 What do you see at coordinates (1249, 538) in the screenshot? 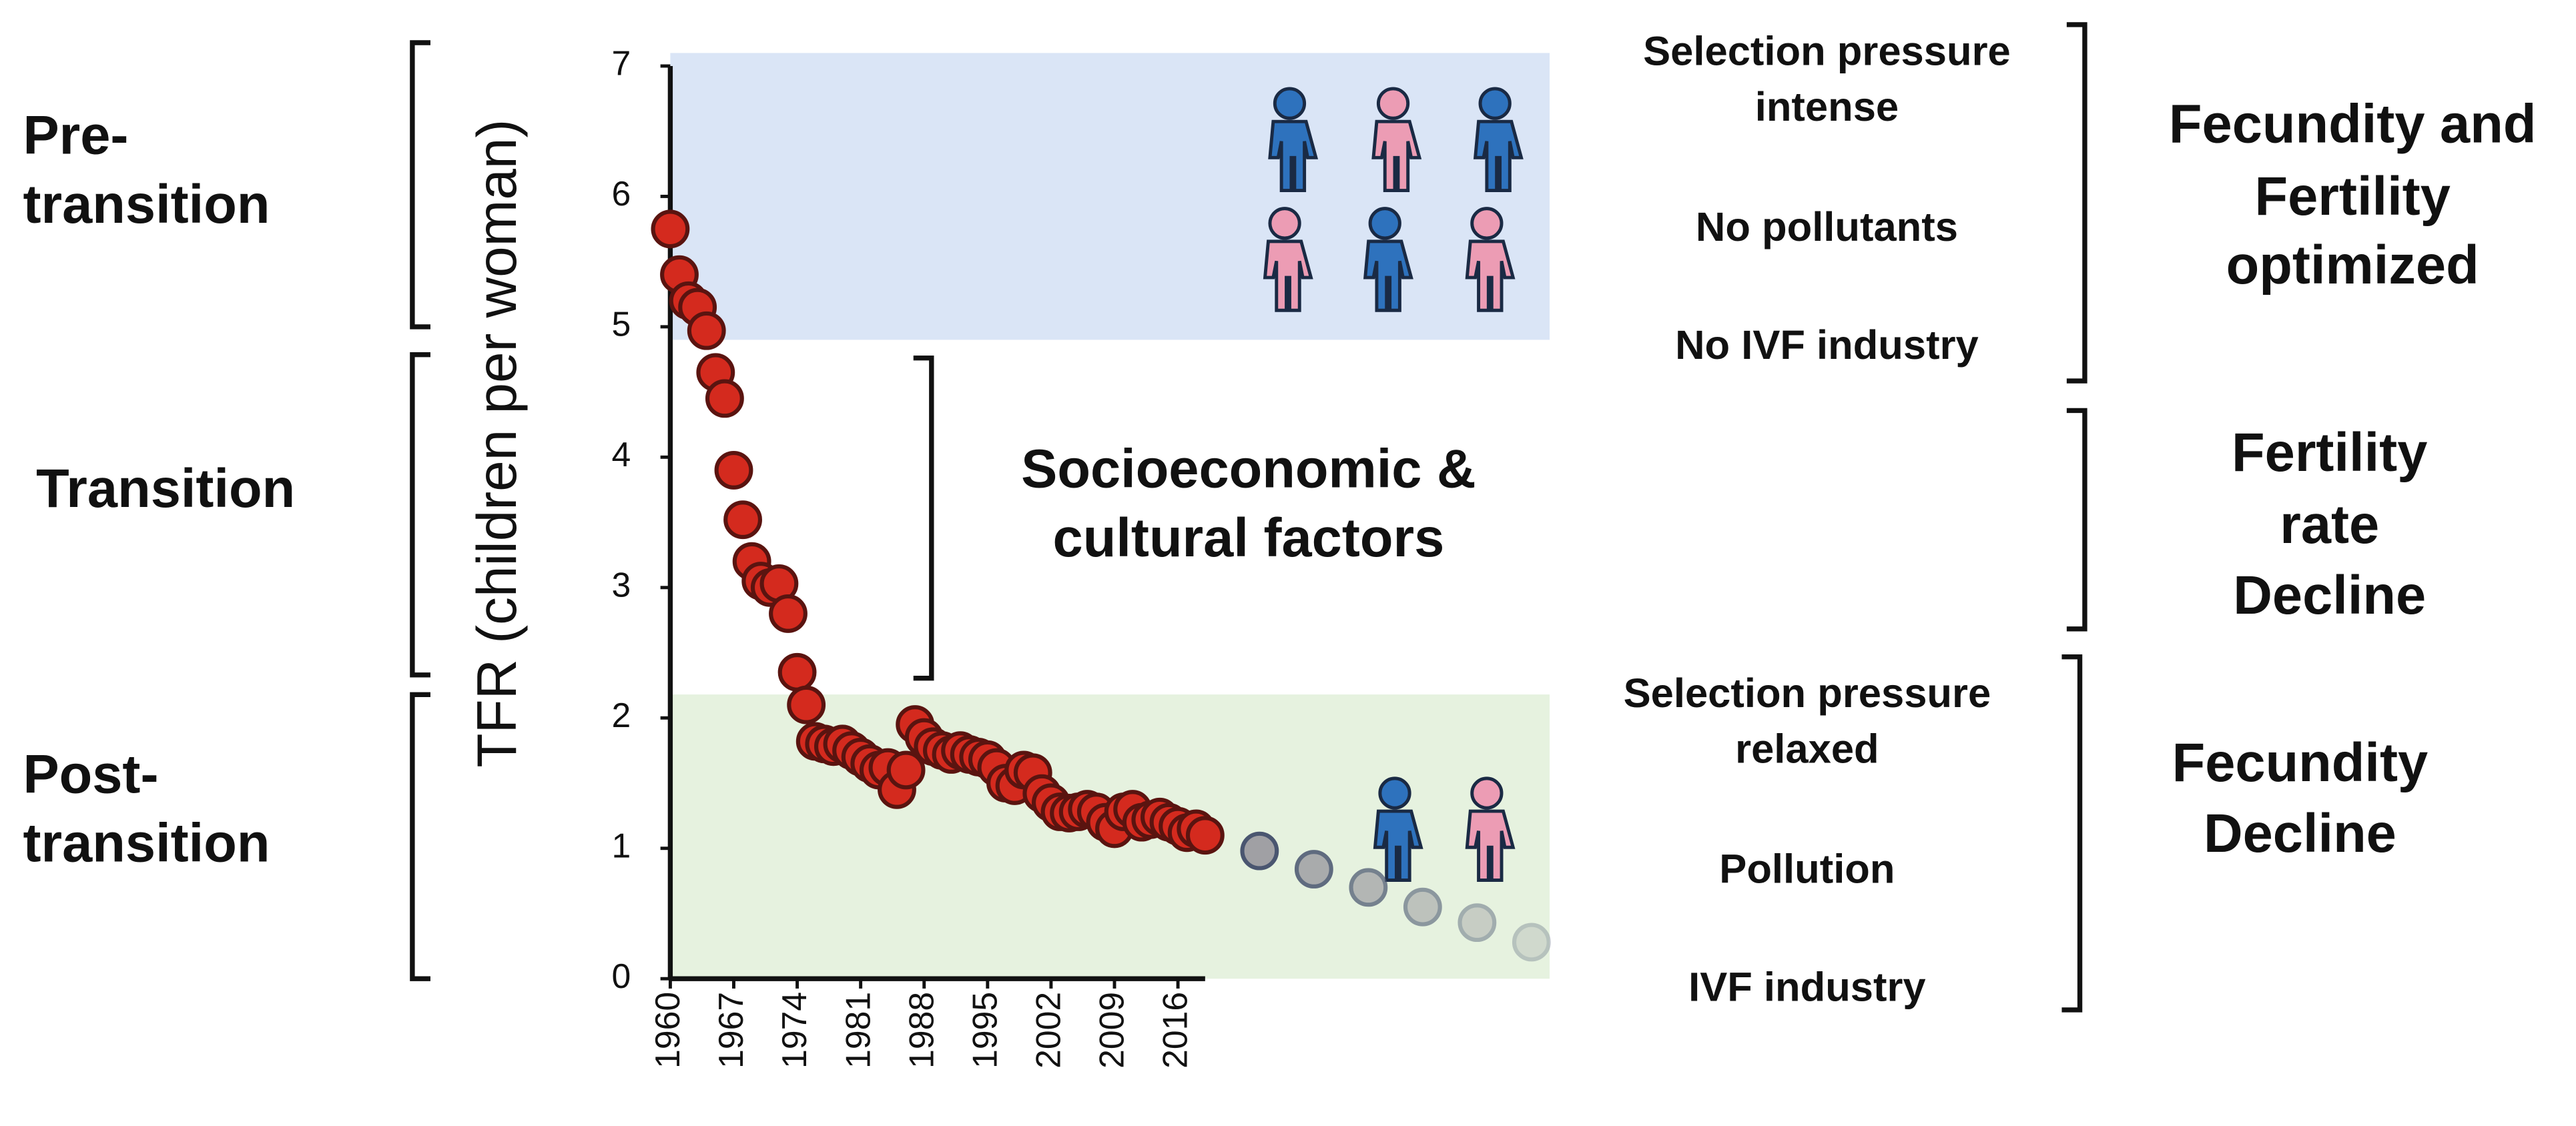
I see `annotation: cultural factors` at bounding box center [1249, 538].